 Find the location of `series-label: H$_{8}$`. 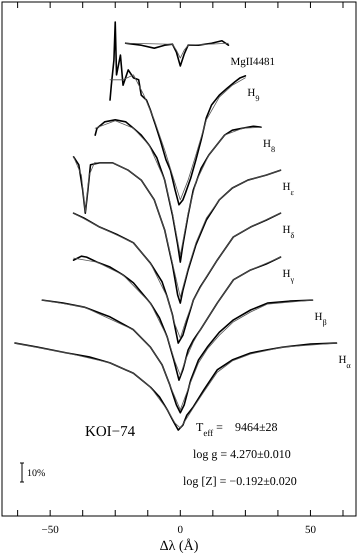

series-label: H$_{8}$ is located at coordinates (269, 146).